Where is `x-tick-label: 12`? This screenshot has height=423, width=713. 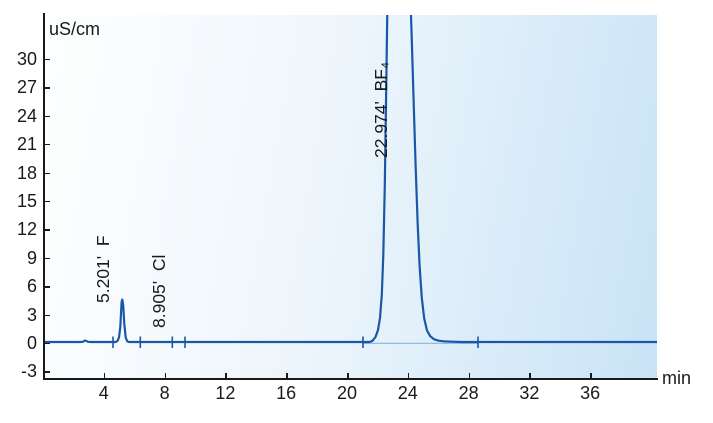 x-tick-label: 12 is located at coordinates (225, 393).